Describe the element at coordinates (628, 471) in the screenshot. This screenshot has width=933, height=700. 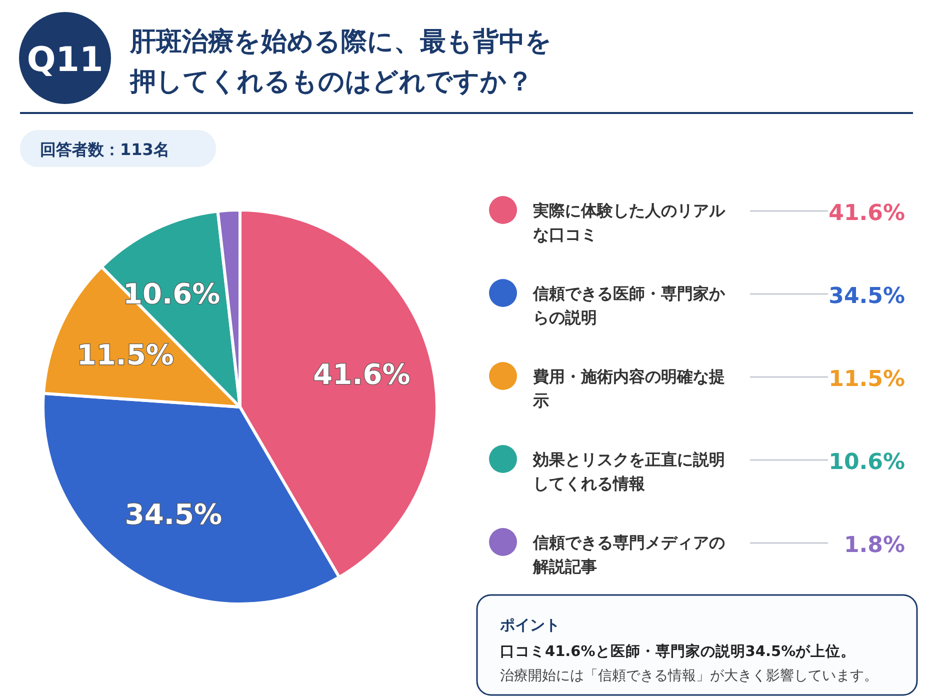
I see `legend-label: 効果とリスクを正直に説明してくれる情報` at that location.